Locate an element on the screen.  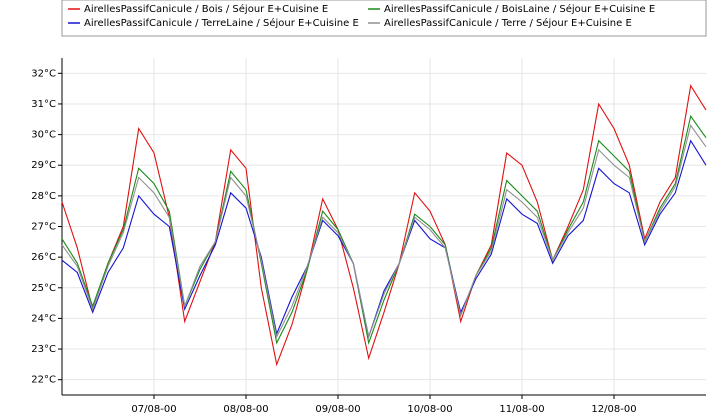
legend-box is located at coordinates (384, 18).